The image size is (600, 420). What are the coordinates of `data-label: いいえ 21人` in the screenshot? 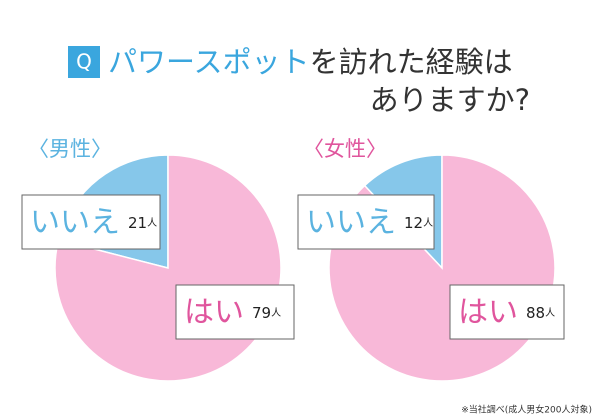 It's located at (93, 222).